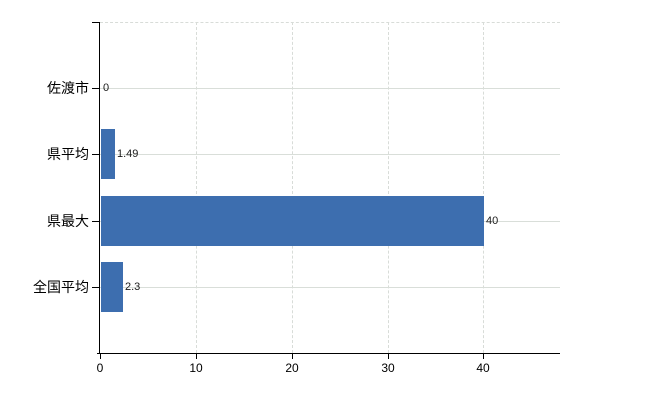 The height and width of the screenshot is (400, 650). I want to click on y-axis, so click(99, 188).